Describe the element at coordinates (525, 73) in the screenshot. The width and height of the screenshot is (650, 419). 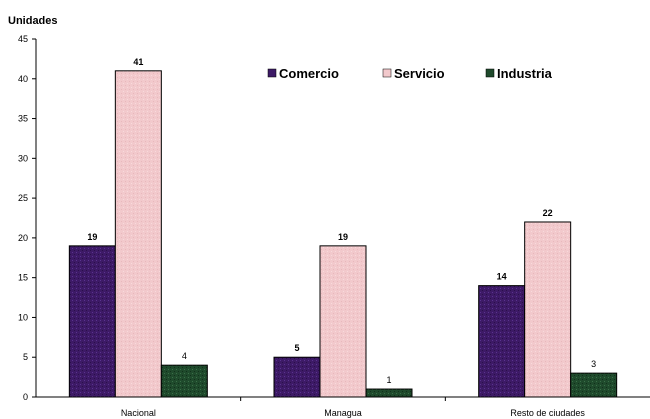
I see `legend-label-industria: Industria` at that location.